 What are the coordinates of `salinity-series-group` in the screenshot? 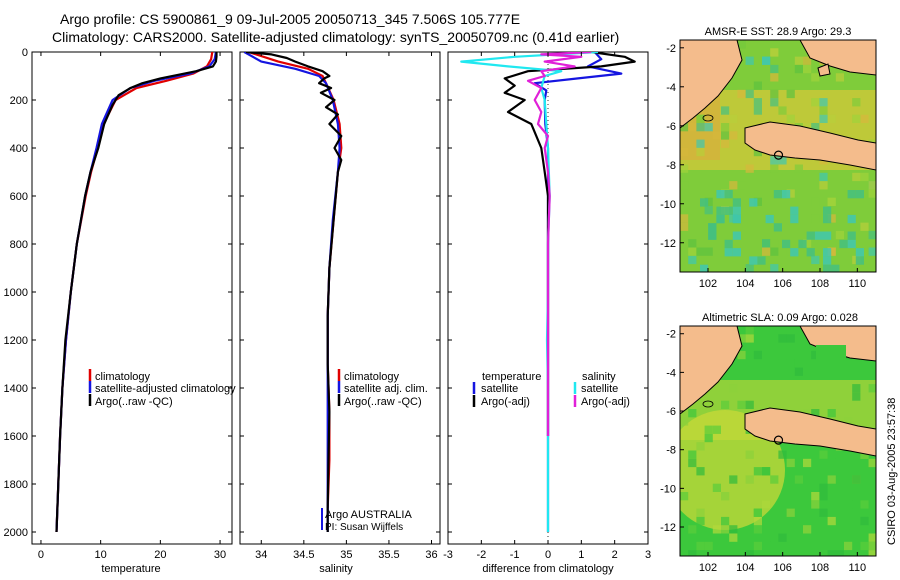 It's located at (293, 292).